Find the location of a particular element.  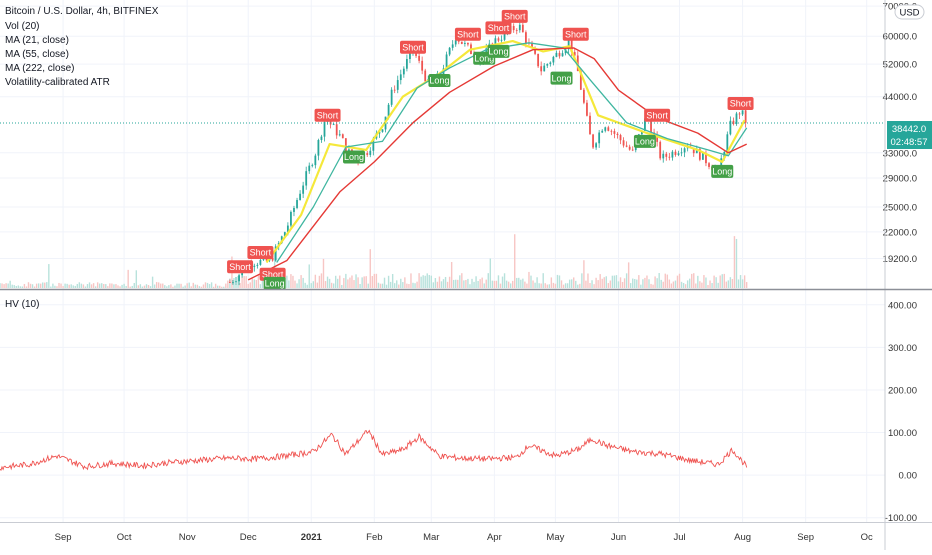

hv-tick-label: -100.00 is located at coordinates (901, 518).